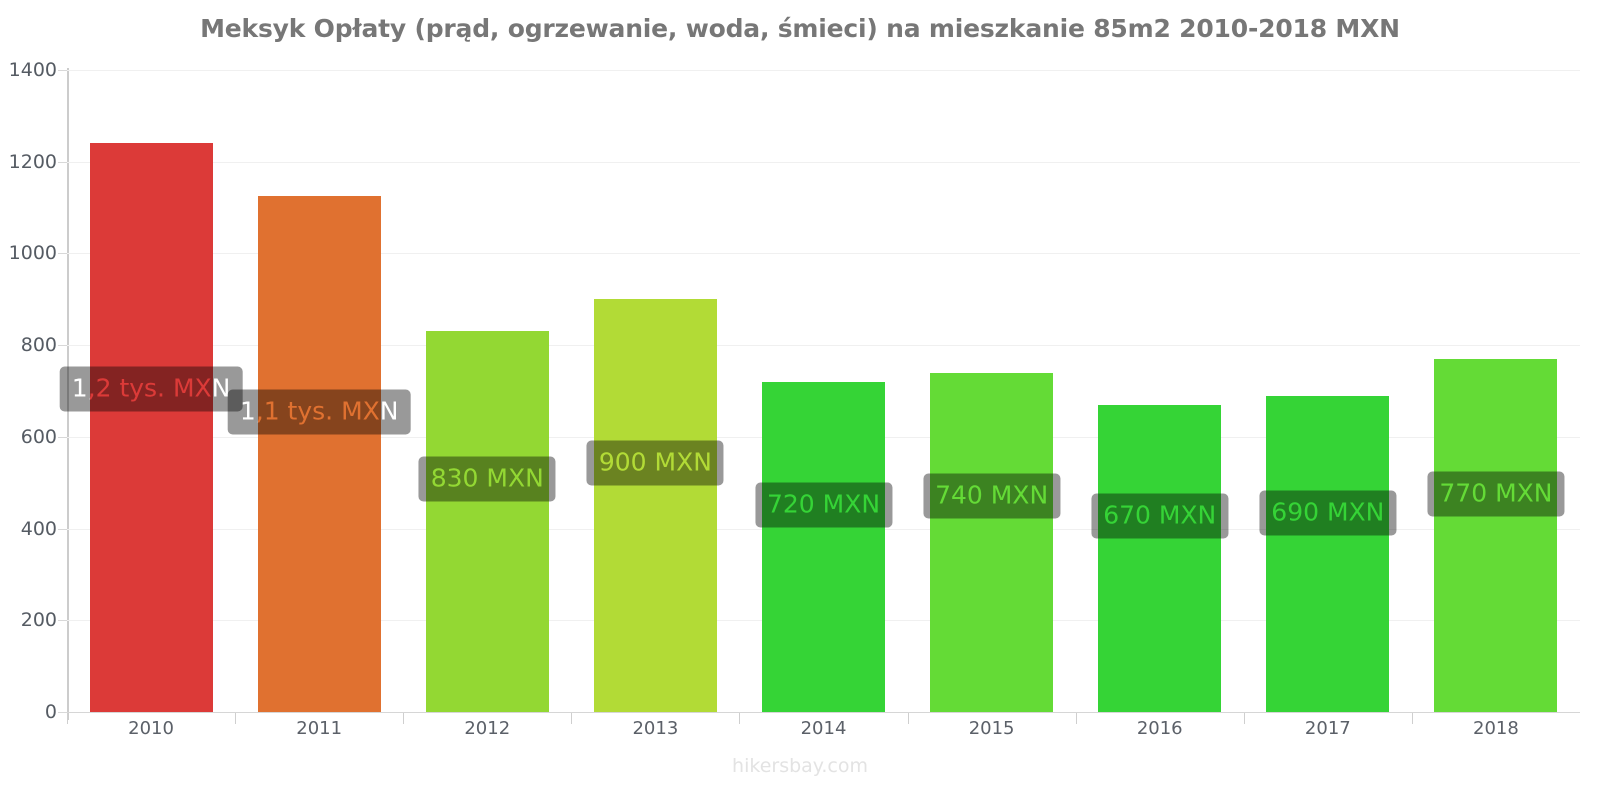 Image resolution: width=1600 pixels, height=800 pixels. What do you see at coordinates (38, 345) in the screenshot?
I see `y-axis-tick-label: 800` at bounding box center [38, 345].